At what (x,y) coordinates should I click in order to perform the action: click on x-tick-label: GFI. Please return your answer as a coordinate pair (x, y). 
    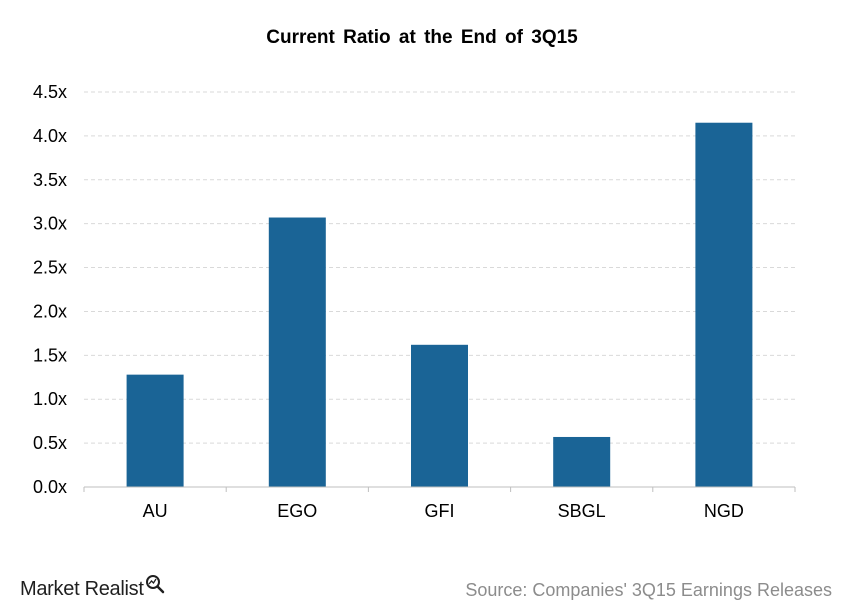
    Looking at the image, I should click on (440, 511).